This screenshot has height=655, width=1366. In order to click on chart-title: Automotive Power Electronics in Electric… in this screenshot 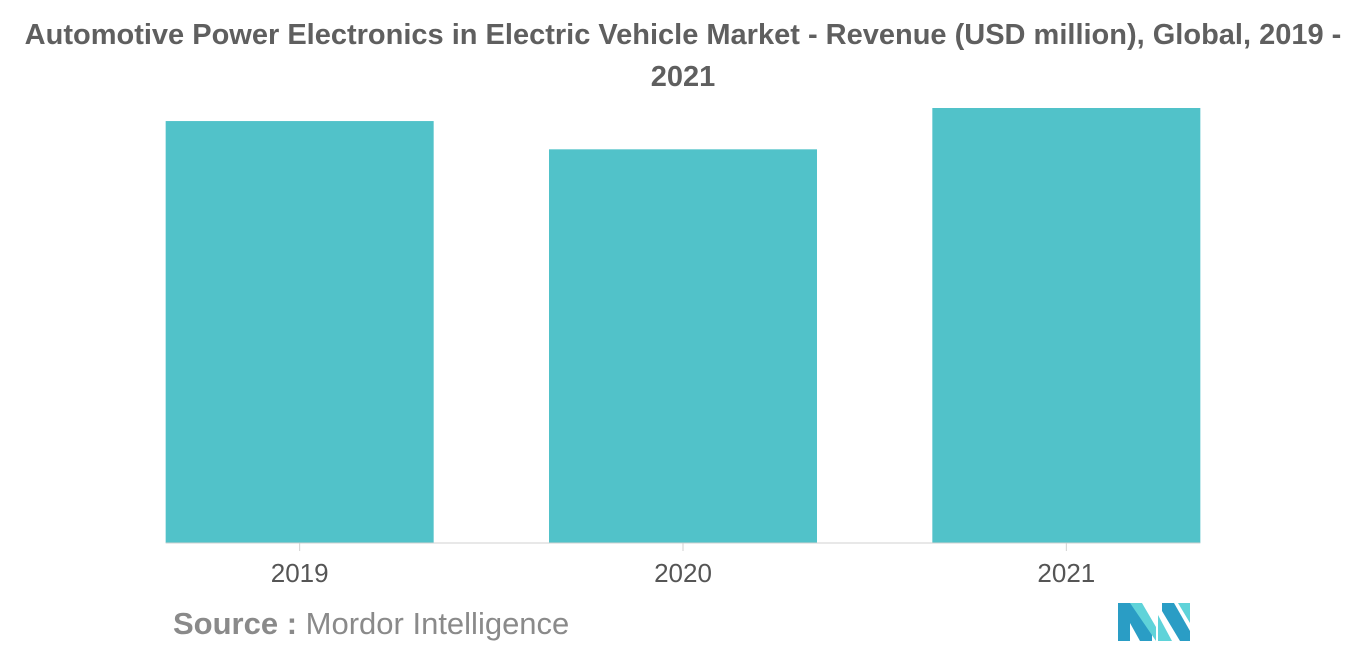, I will do `click(683, 56)`.